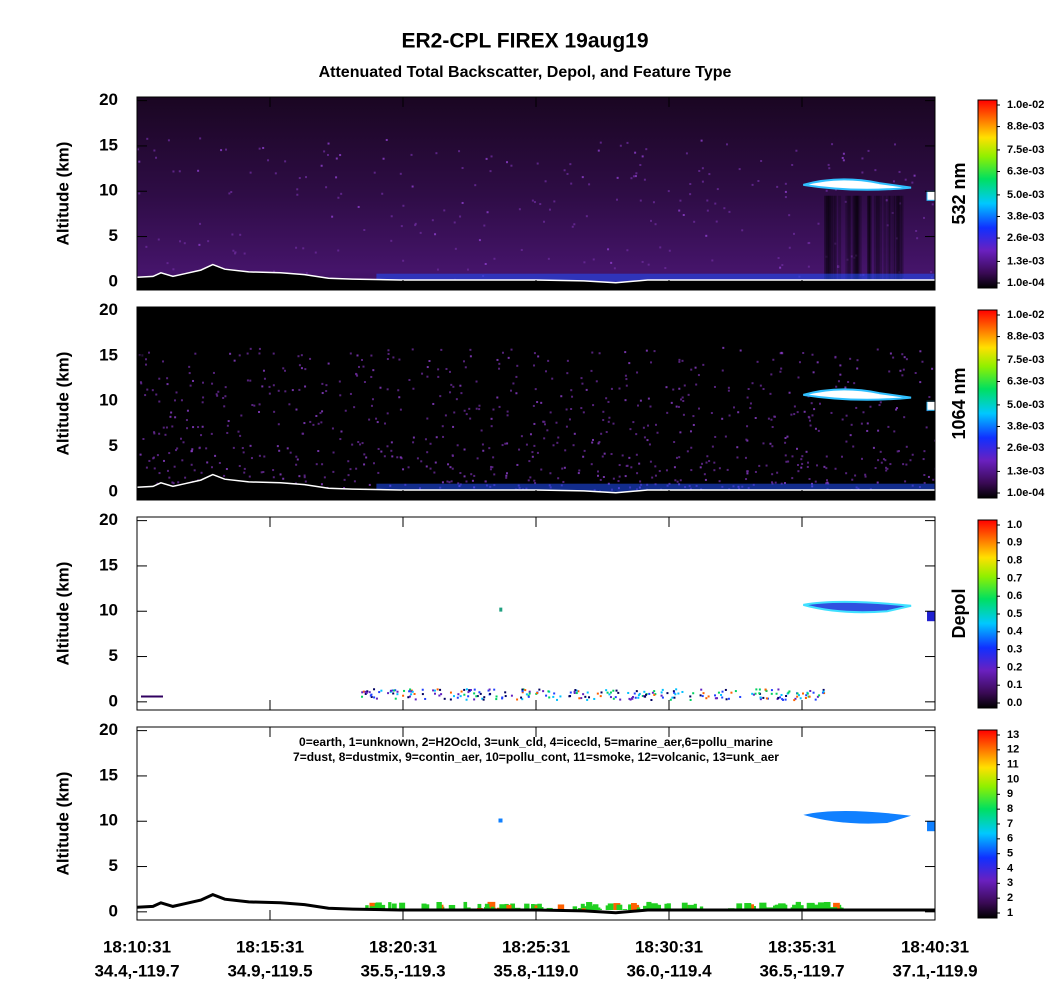 This screenshot has width=1050, height=1000. Describe the element at coordinates (1010, 913) in the screenshot. I see `colorbar-tick-label: 1` at that location.